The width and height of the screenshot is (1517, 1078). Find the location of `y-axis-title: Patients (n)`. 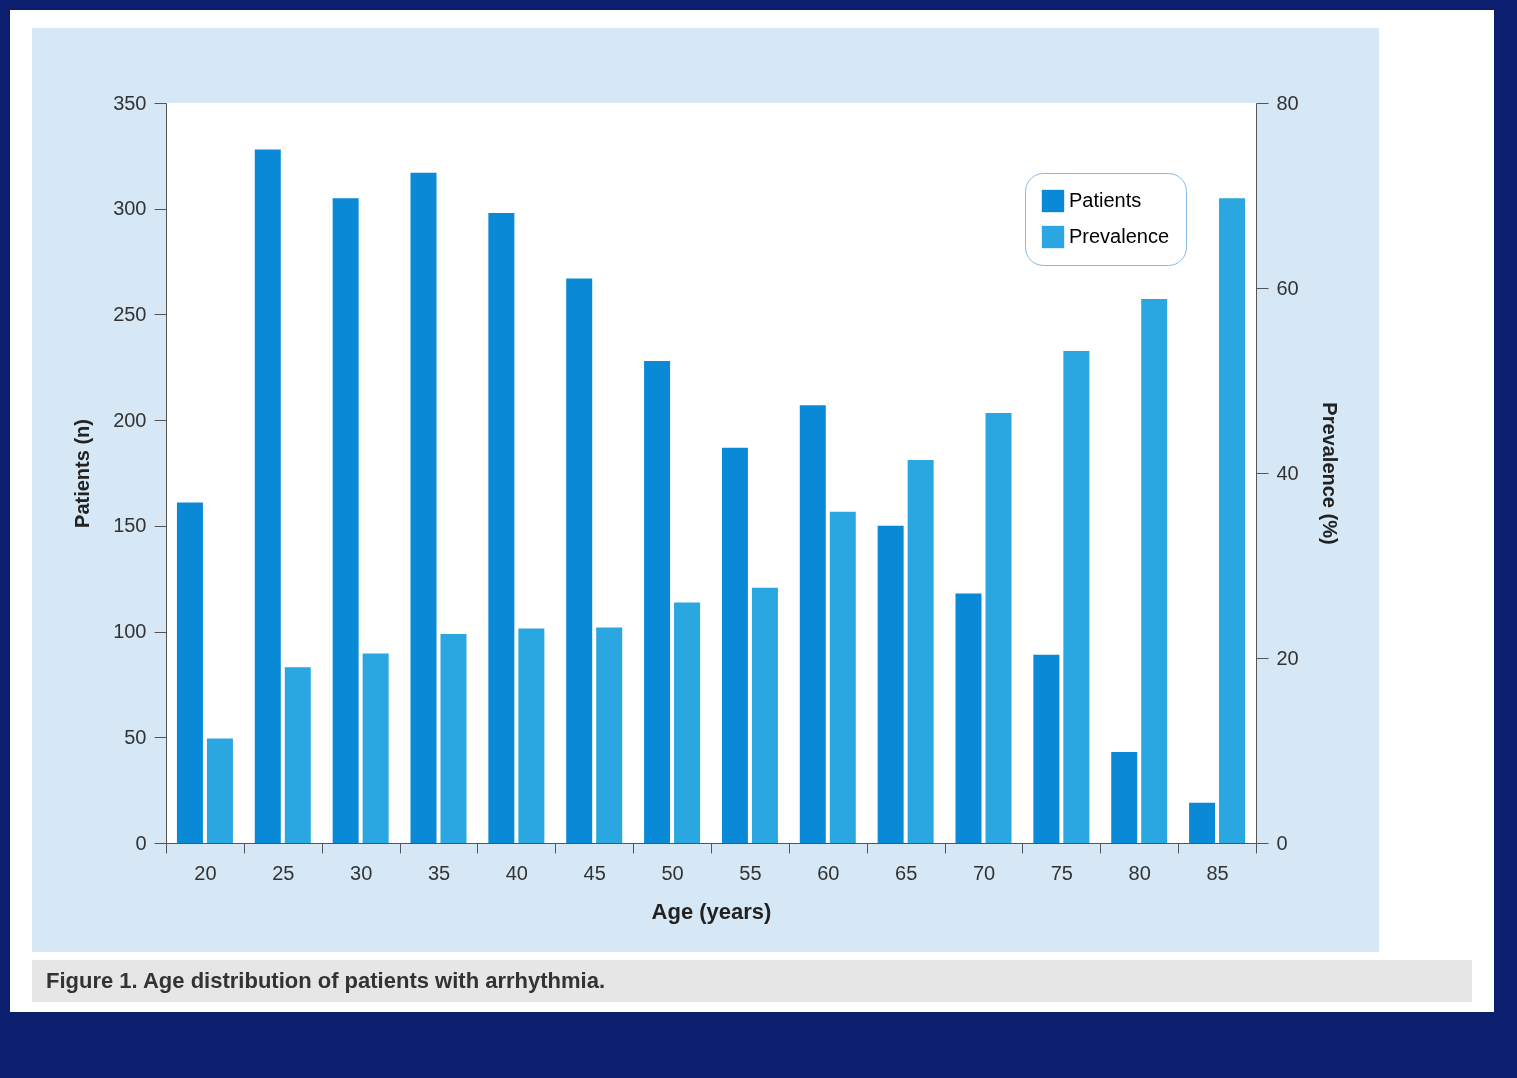

y-axis-title: Patients (n) is located at coordinates (82, 473).